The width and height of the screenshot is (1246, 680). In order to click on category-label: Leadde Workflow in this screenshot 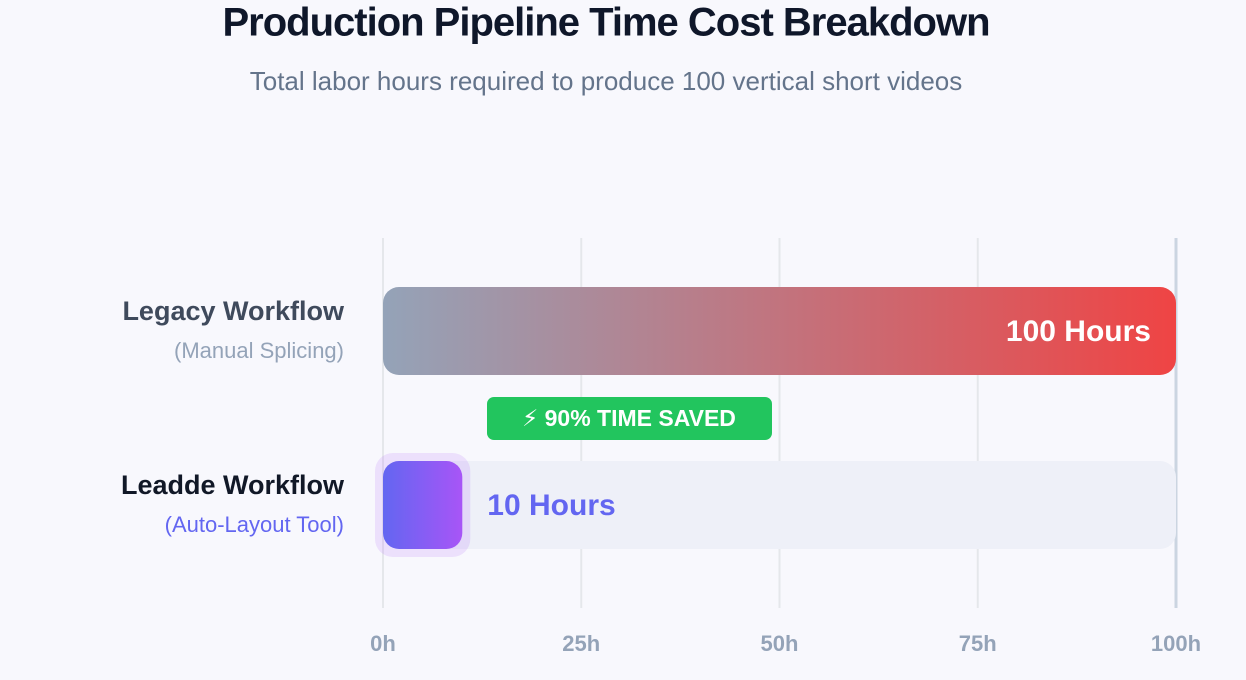, I will do `click(233, 485)`.